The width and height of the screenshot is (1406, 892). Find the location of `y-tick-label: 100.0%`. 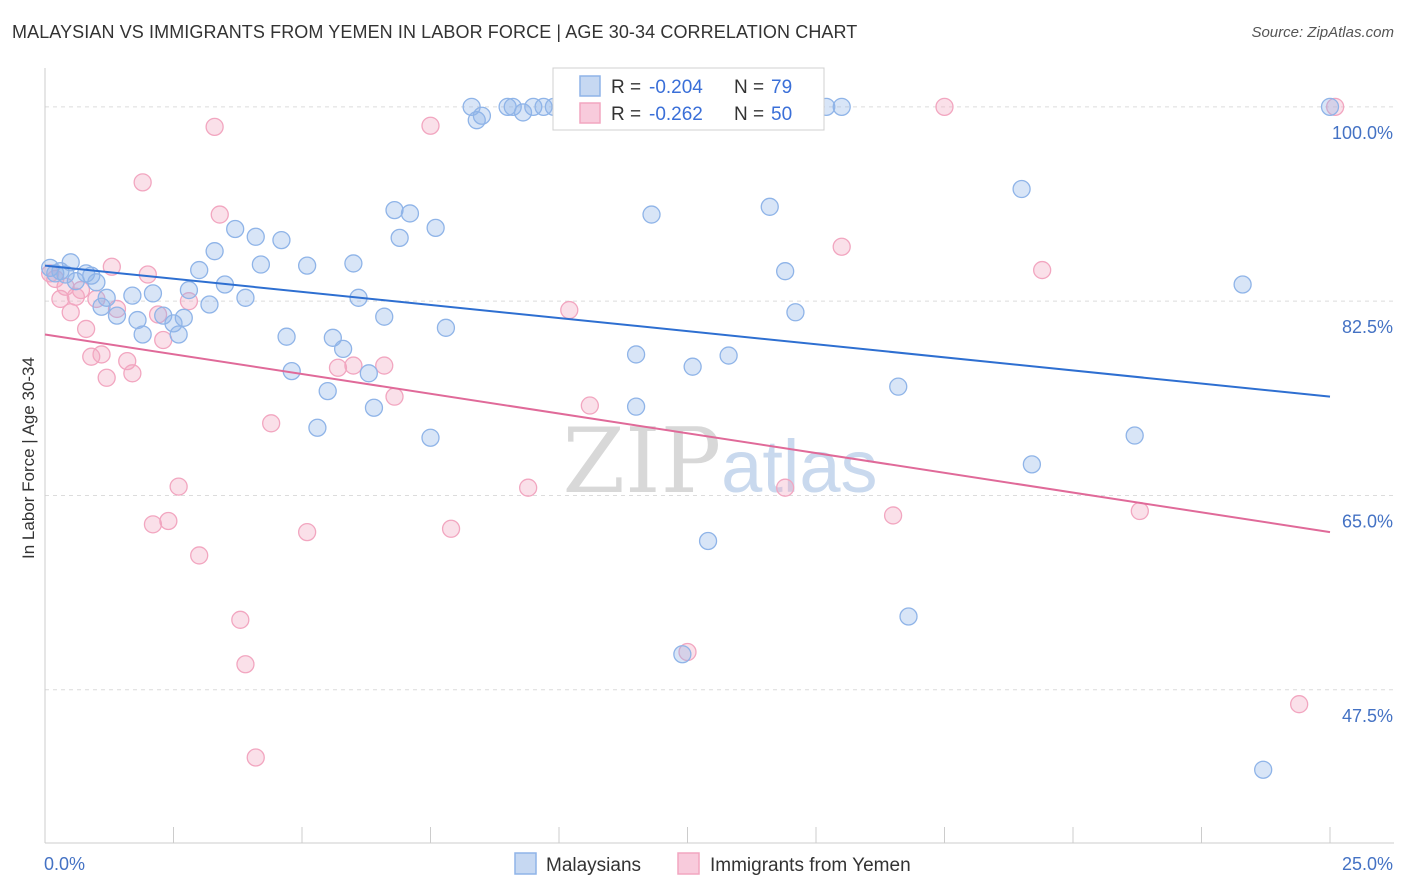

y-tick-label: 100.0% is located at coordinates (1362, 133).